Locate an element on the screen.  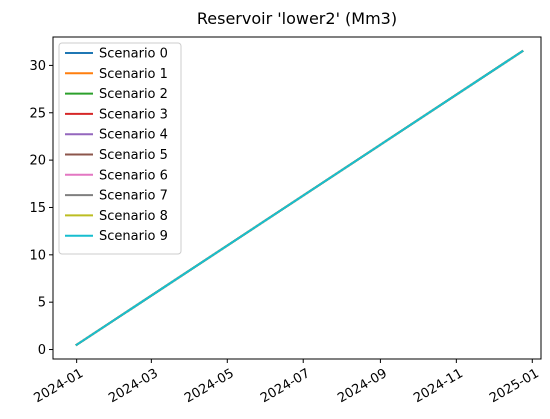
legend-box is located at coordinates (120, 148).